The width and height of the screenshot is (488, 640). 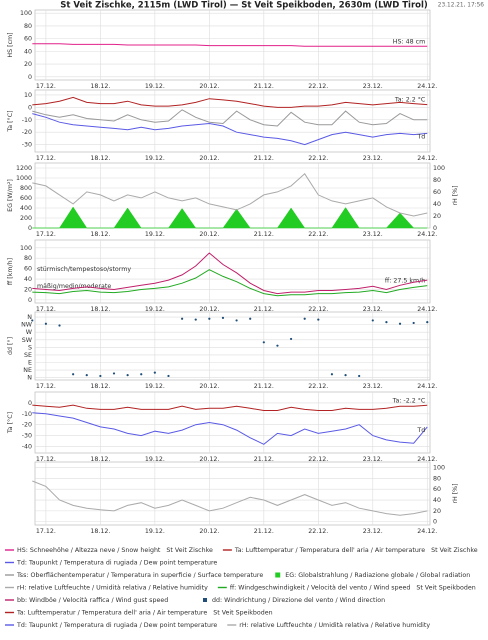 What do you see at coordinates (28, 39) in the screenshot?
I see `y-tick-label: 60` at bounding box center [28, 39].